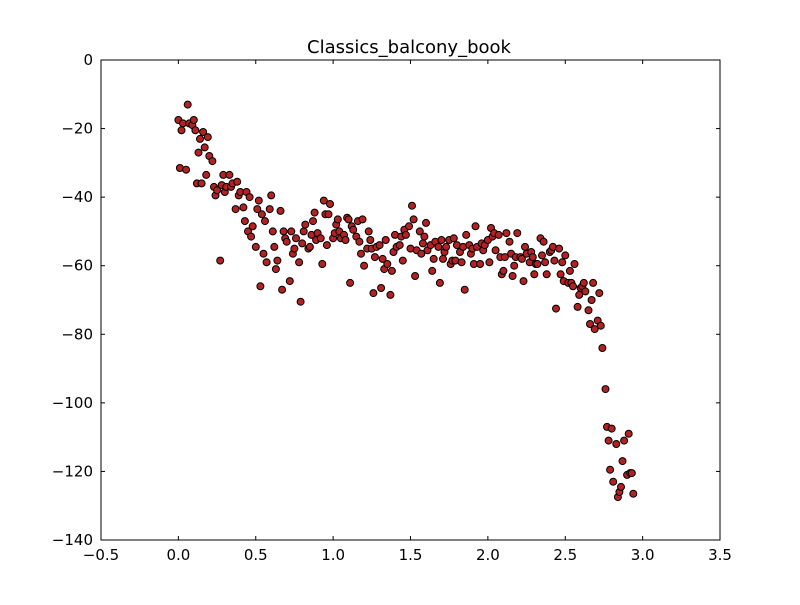 The image size is (800, 605). I want to click on y-tick-label: 0, so click(88, 60).